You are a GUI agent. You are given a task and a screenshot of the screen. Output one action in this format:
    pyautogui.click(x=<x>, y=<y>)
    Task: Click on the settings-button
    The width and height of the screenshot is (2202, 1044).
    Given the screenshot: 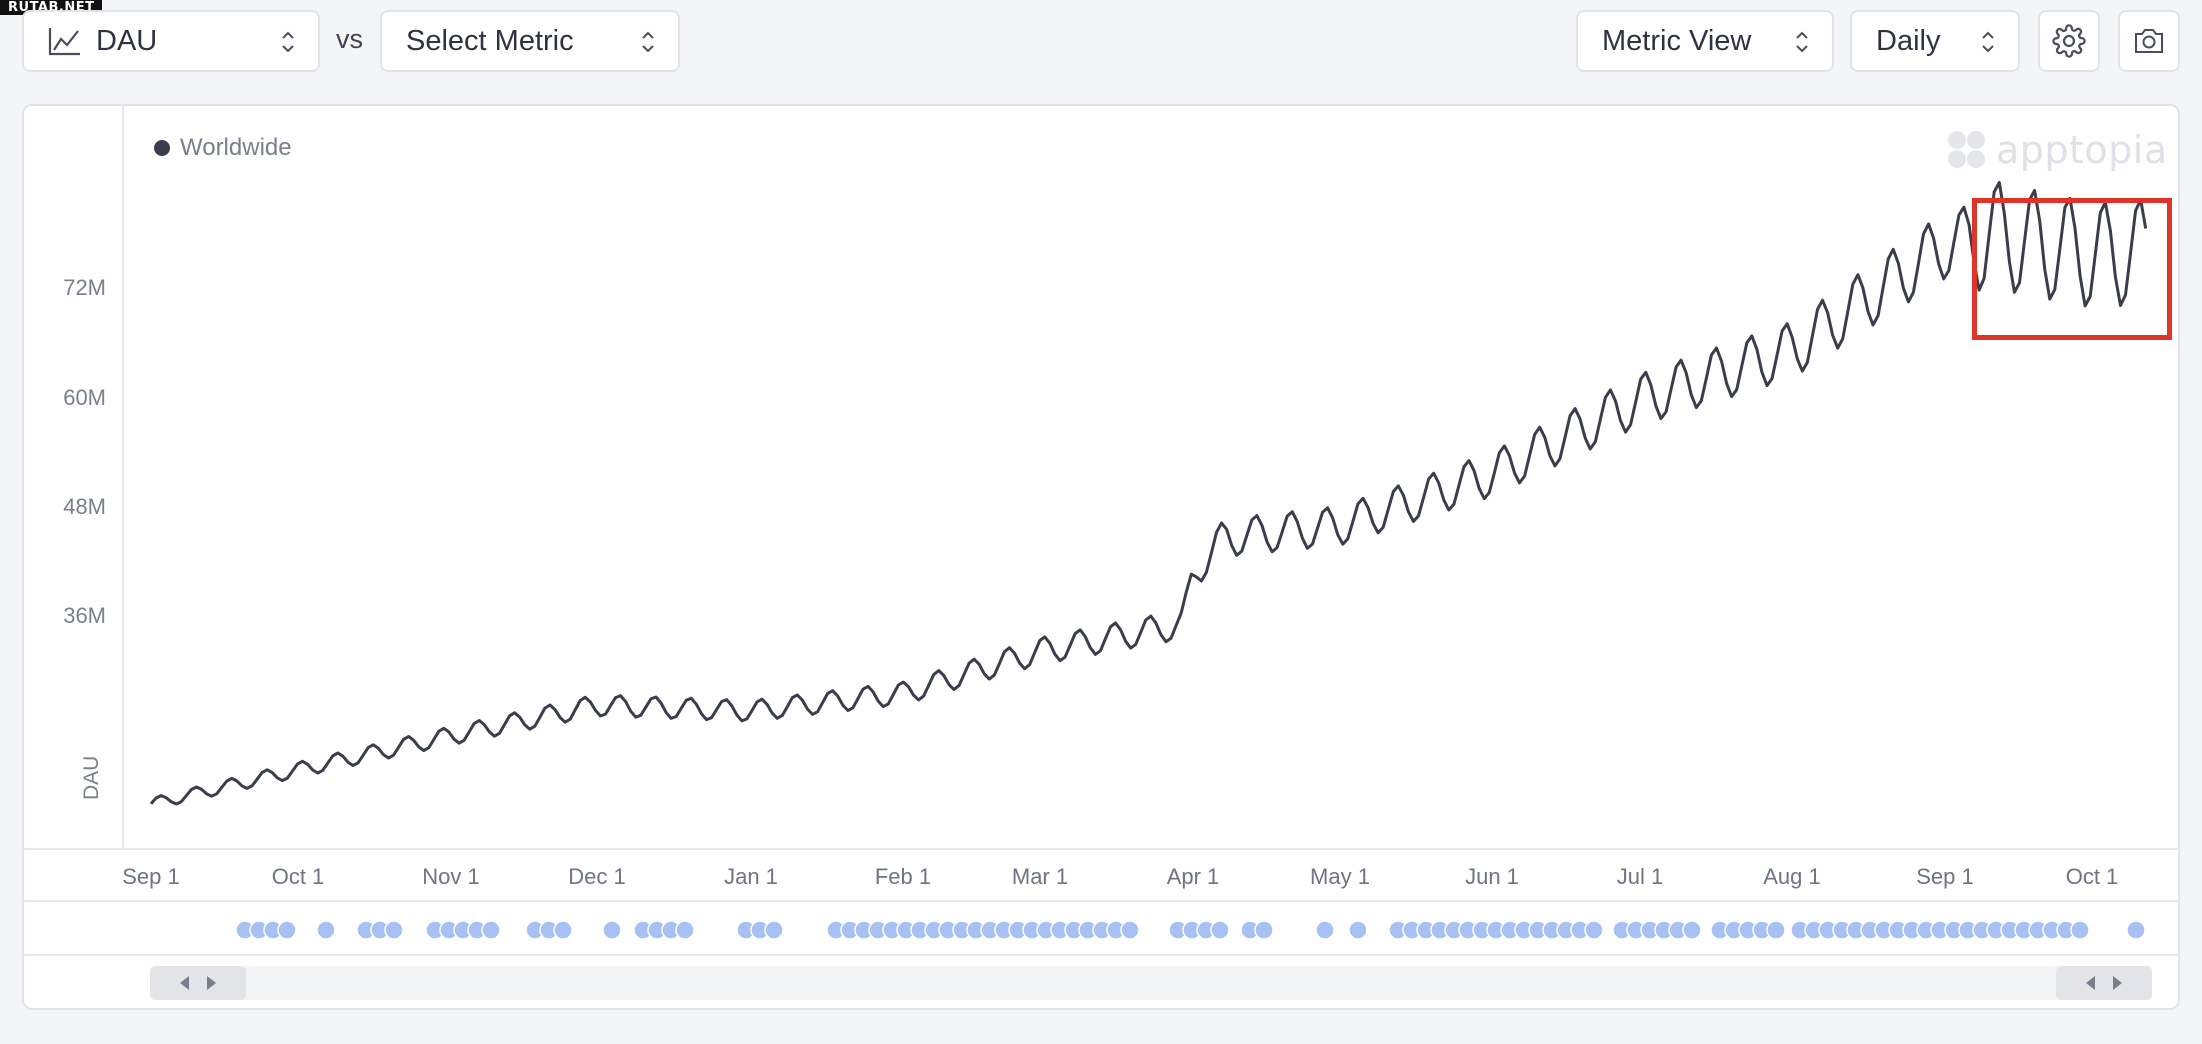 What is the action you would take?
    pyautogui.click(x=2069, y=41)
    